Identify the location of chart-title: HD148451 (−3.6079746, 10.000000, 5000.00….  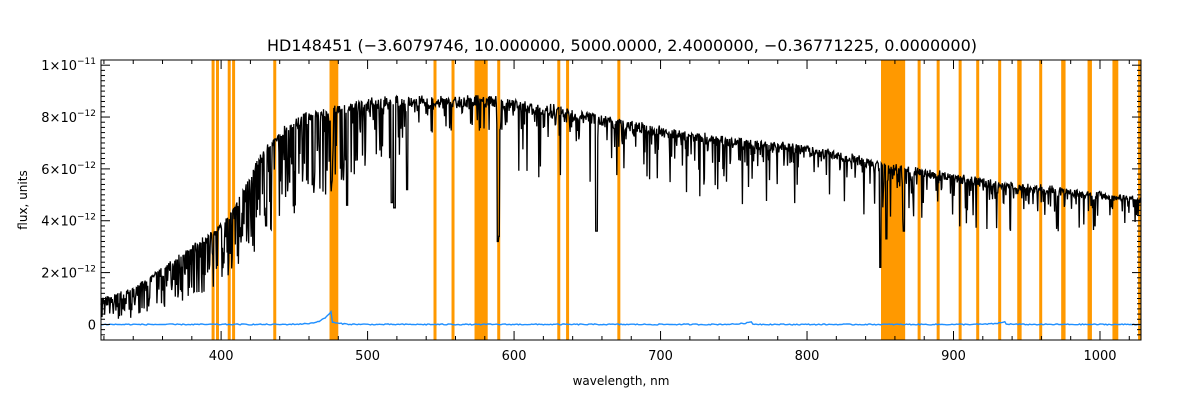
(622, 45).